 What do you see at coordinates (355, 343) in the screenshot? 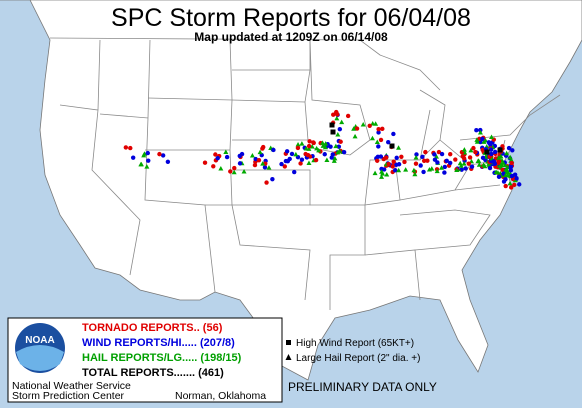
I see `symbol-label: High Wind Report (65KT+)` at bounding box center [355, 343].